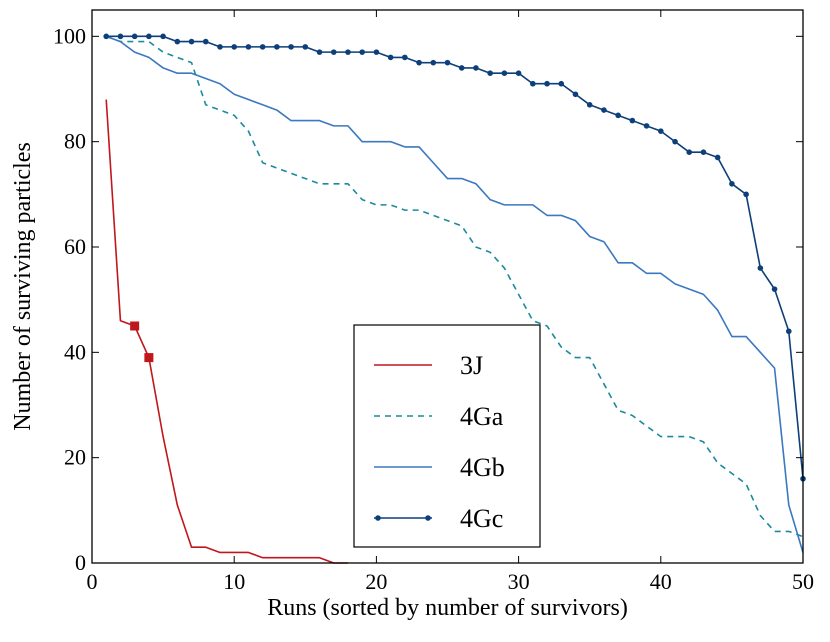 The height and width of the screenshot is (642, 830). Describe the element at coordinates (69, 35) in the screenshot. I see `y-tick-label: 100` at that location.